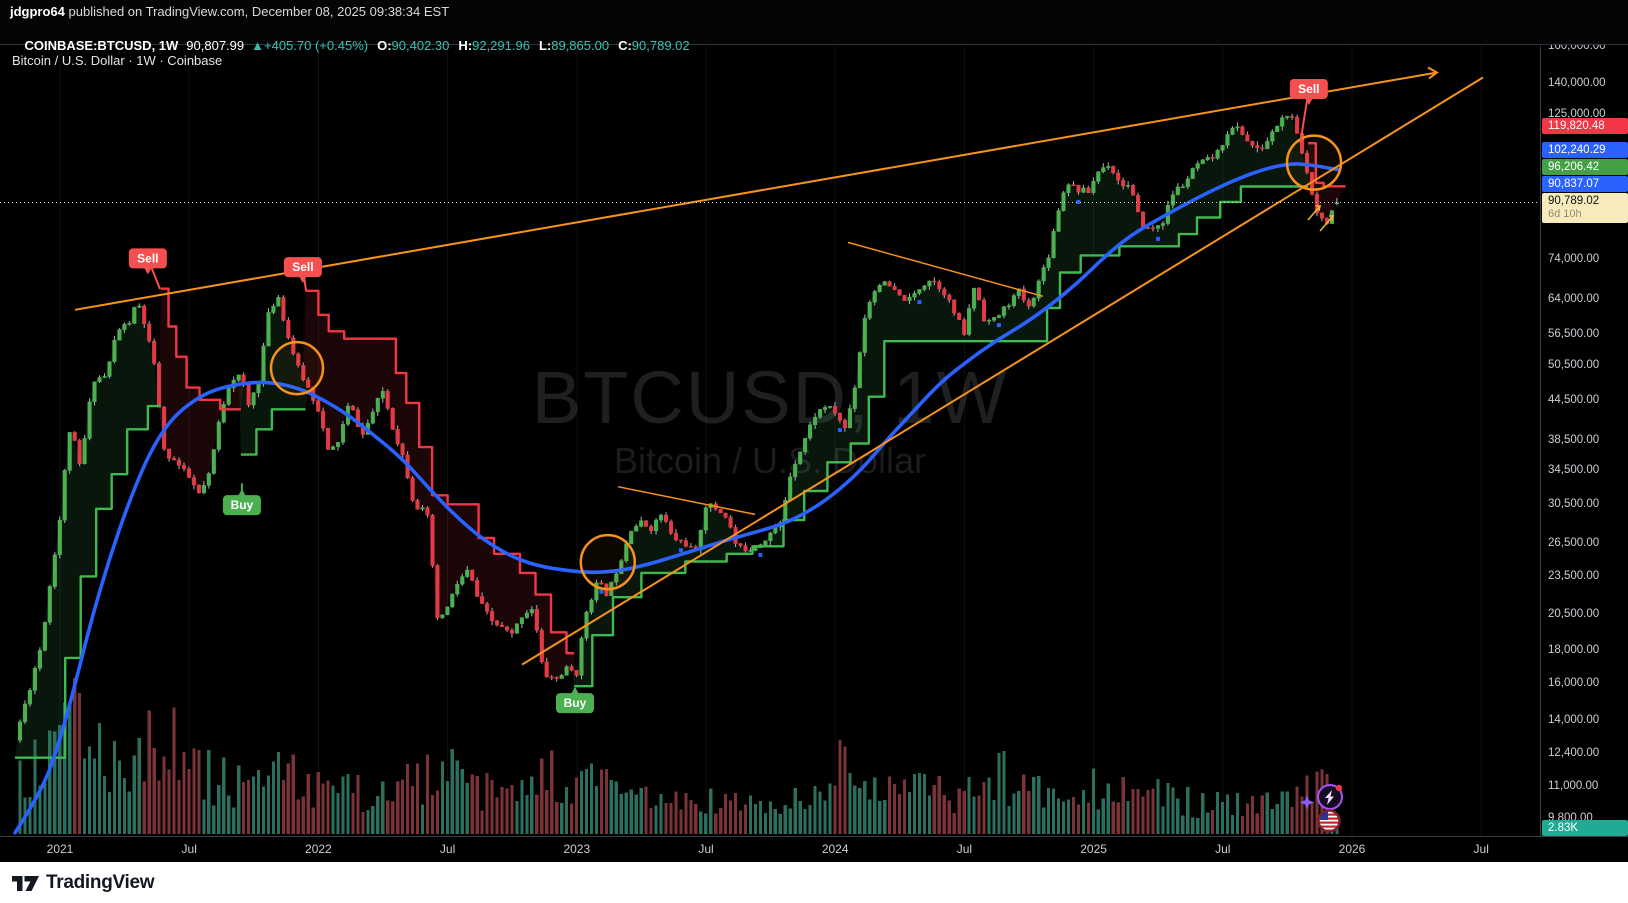  What do you see at coordinates (1585, 126) in the screenshot?
I see `indicator-price-badge: 119,820.48` at bounding box center [1585, 126].